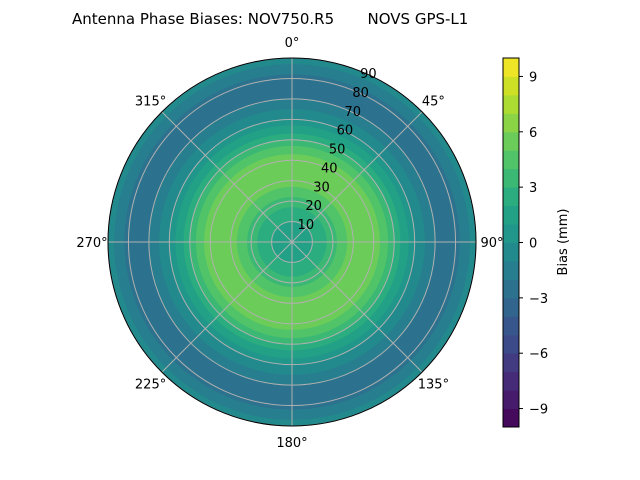 Image resolution: width=640 pixels, height=480 pixels. I want to click on colorbar-tick-label: 3, so click(533, 188).